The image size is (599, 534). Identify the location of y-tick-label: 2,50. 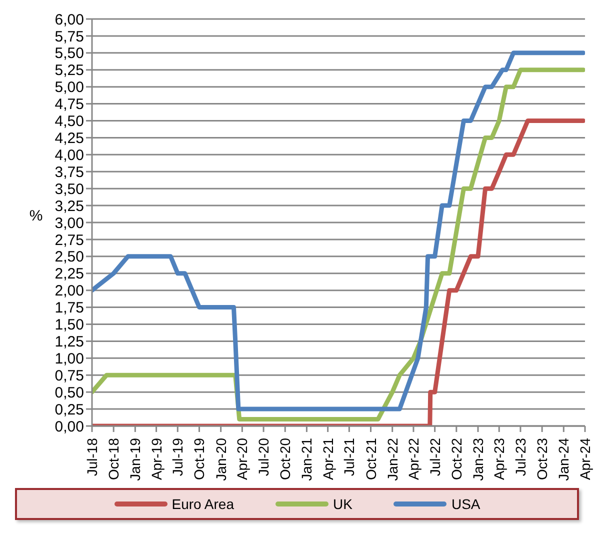
(69, 257).